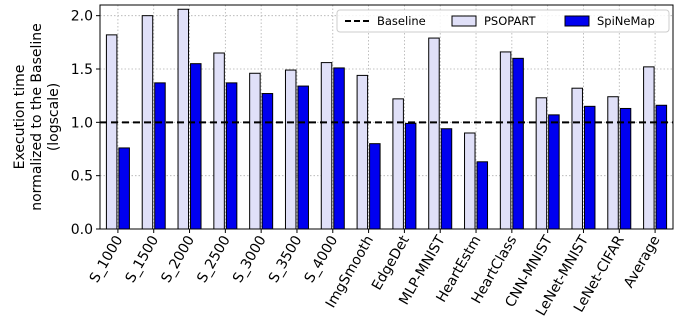  Describe the element at coordinates (178, 259) in the screenshot. I see `x-tick-label: S_2000` at that location.